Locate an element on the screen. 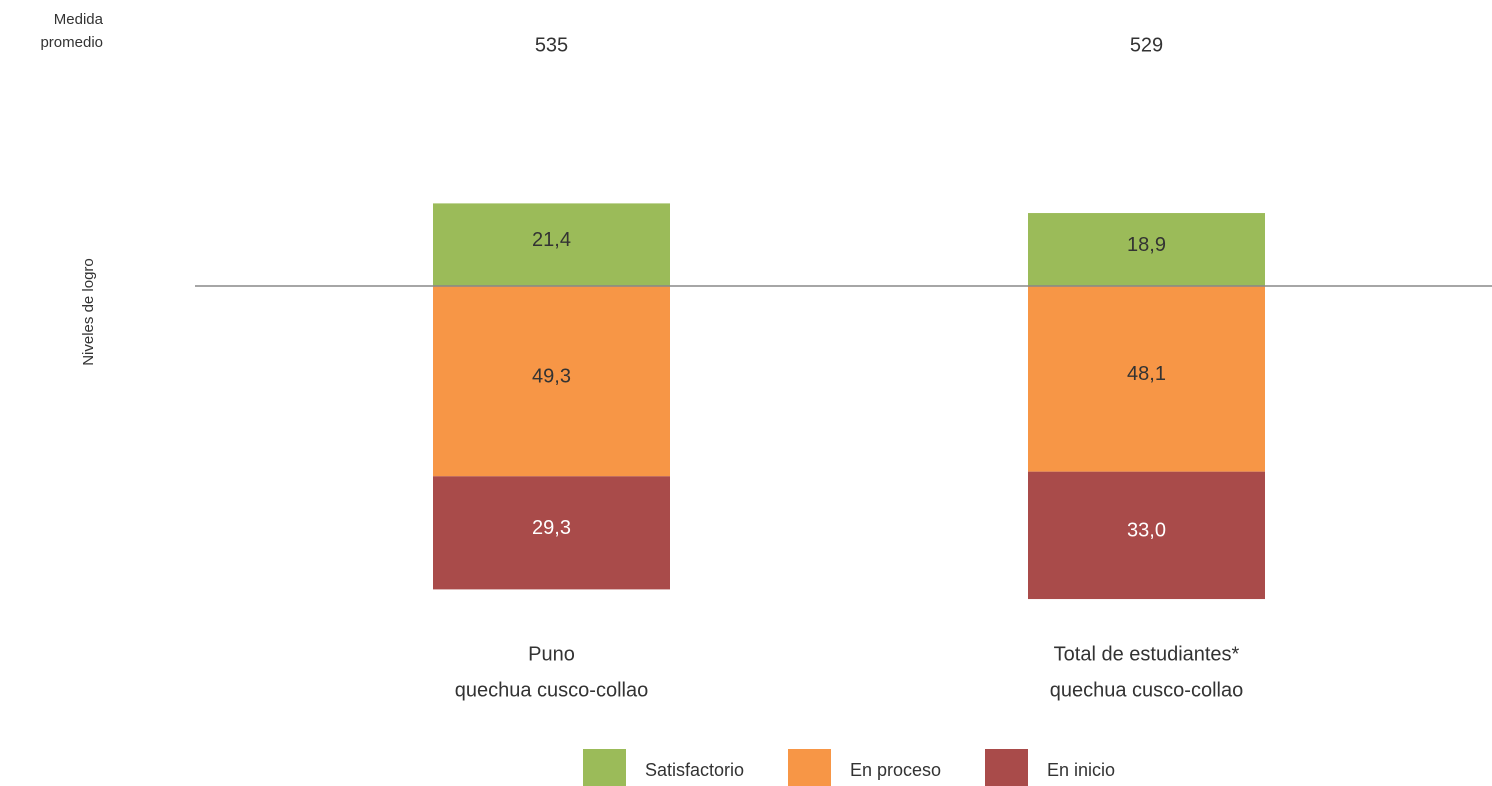  value-label: 33,0 is located at coordinates (1146, 531).